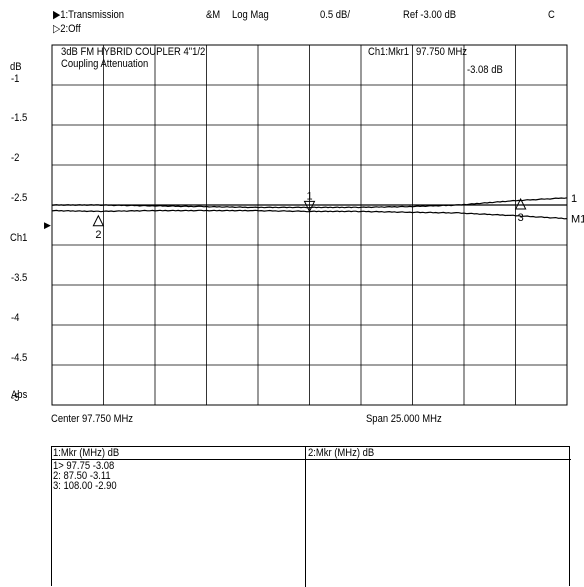 This screenshot has height=587, width=584. What do you see at coordinates (19, 238) in the screenshot?
I see `y-tick-label: Ch1` at bounding box center [19, 238].